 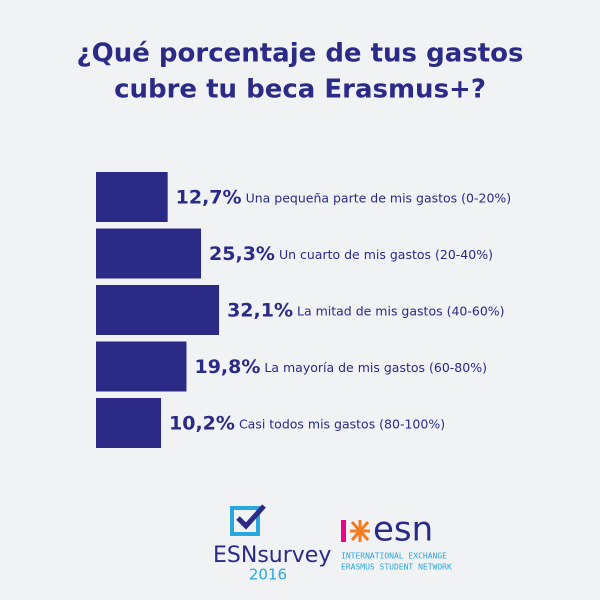 What do you see at coordinates (360, 531) in the screenshot?
I see `logo-star` at bounding box center [360, 531].